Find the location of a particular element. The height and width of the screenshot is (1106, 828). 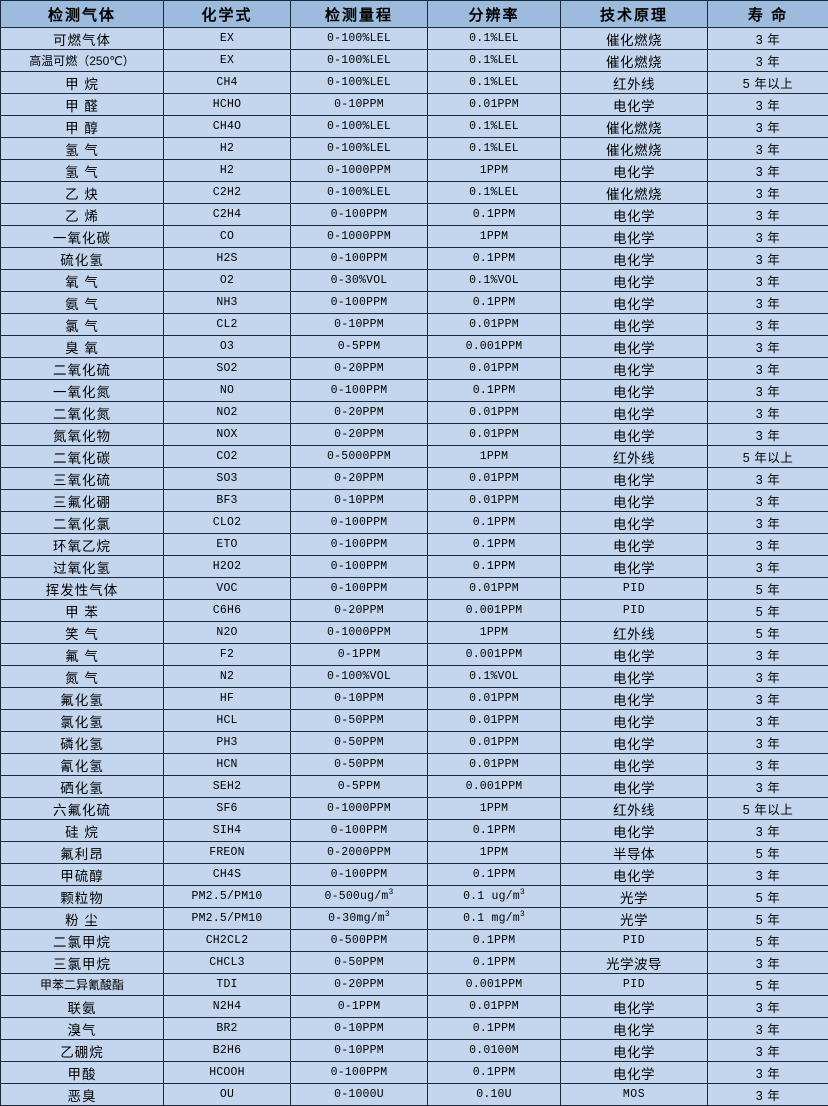

cell-gas-name: 联氨 is located at coordinates (82, 1007).